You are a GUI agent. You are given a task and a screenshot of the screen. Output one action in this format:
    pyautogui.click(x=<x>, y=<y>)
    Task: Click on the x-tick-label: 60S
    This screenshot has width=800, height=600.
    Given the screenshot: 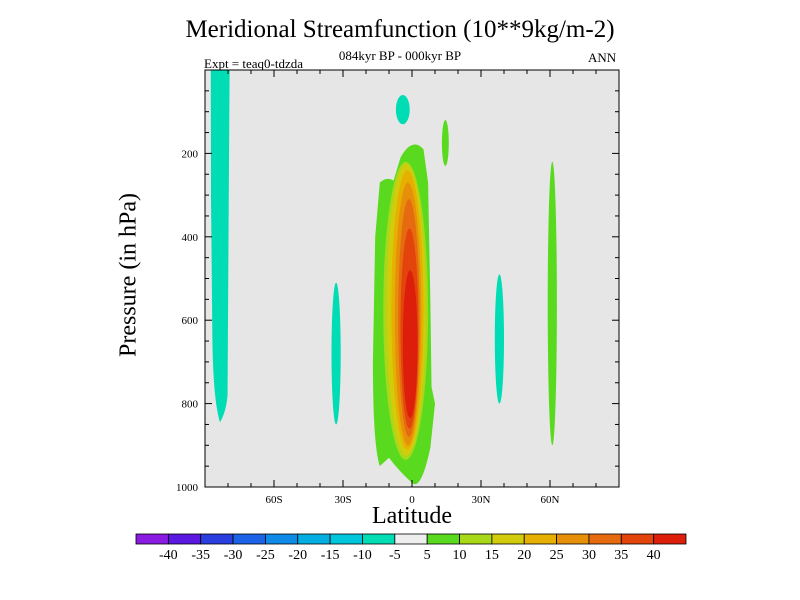 What is the action you would take?
    pyautogui.click(x=273, y=500)
    